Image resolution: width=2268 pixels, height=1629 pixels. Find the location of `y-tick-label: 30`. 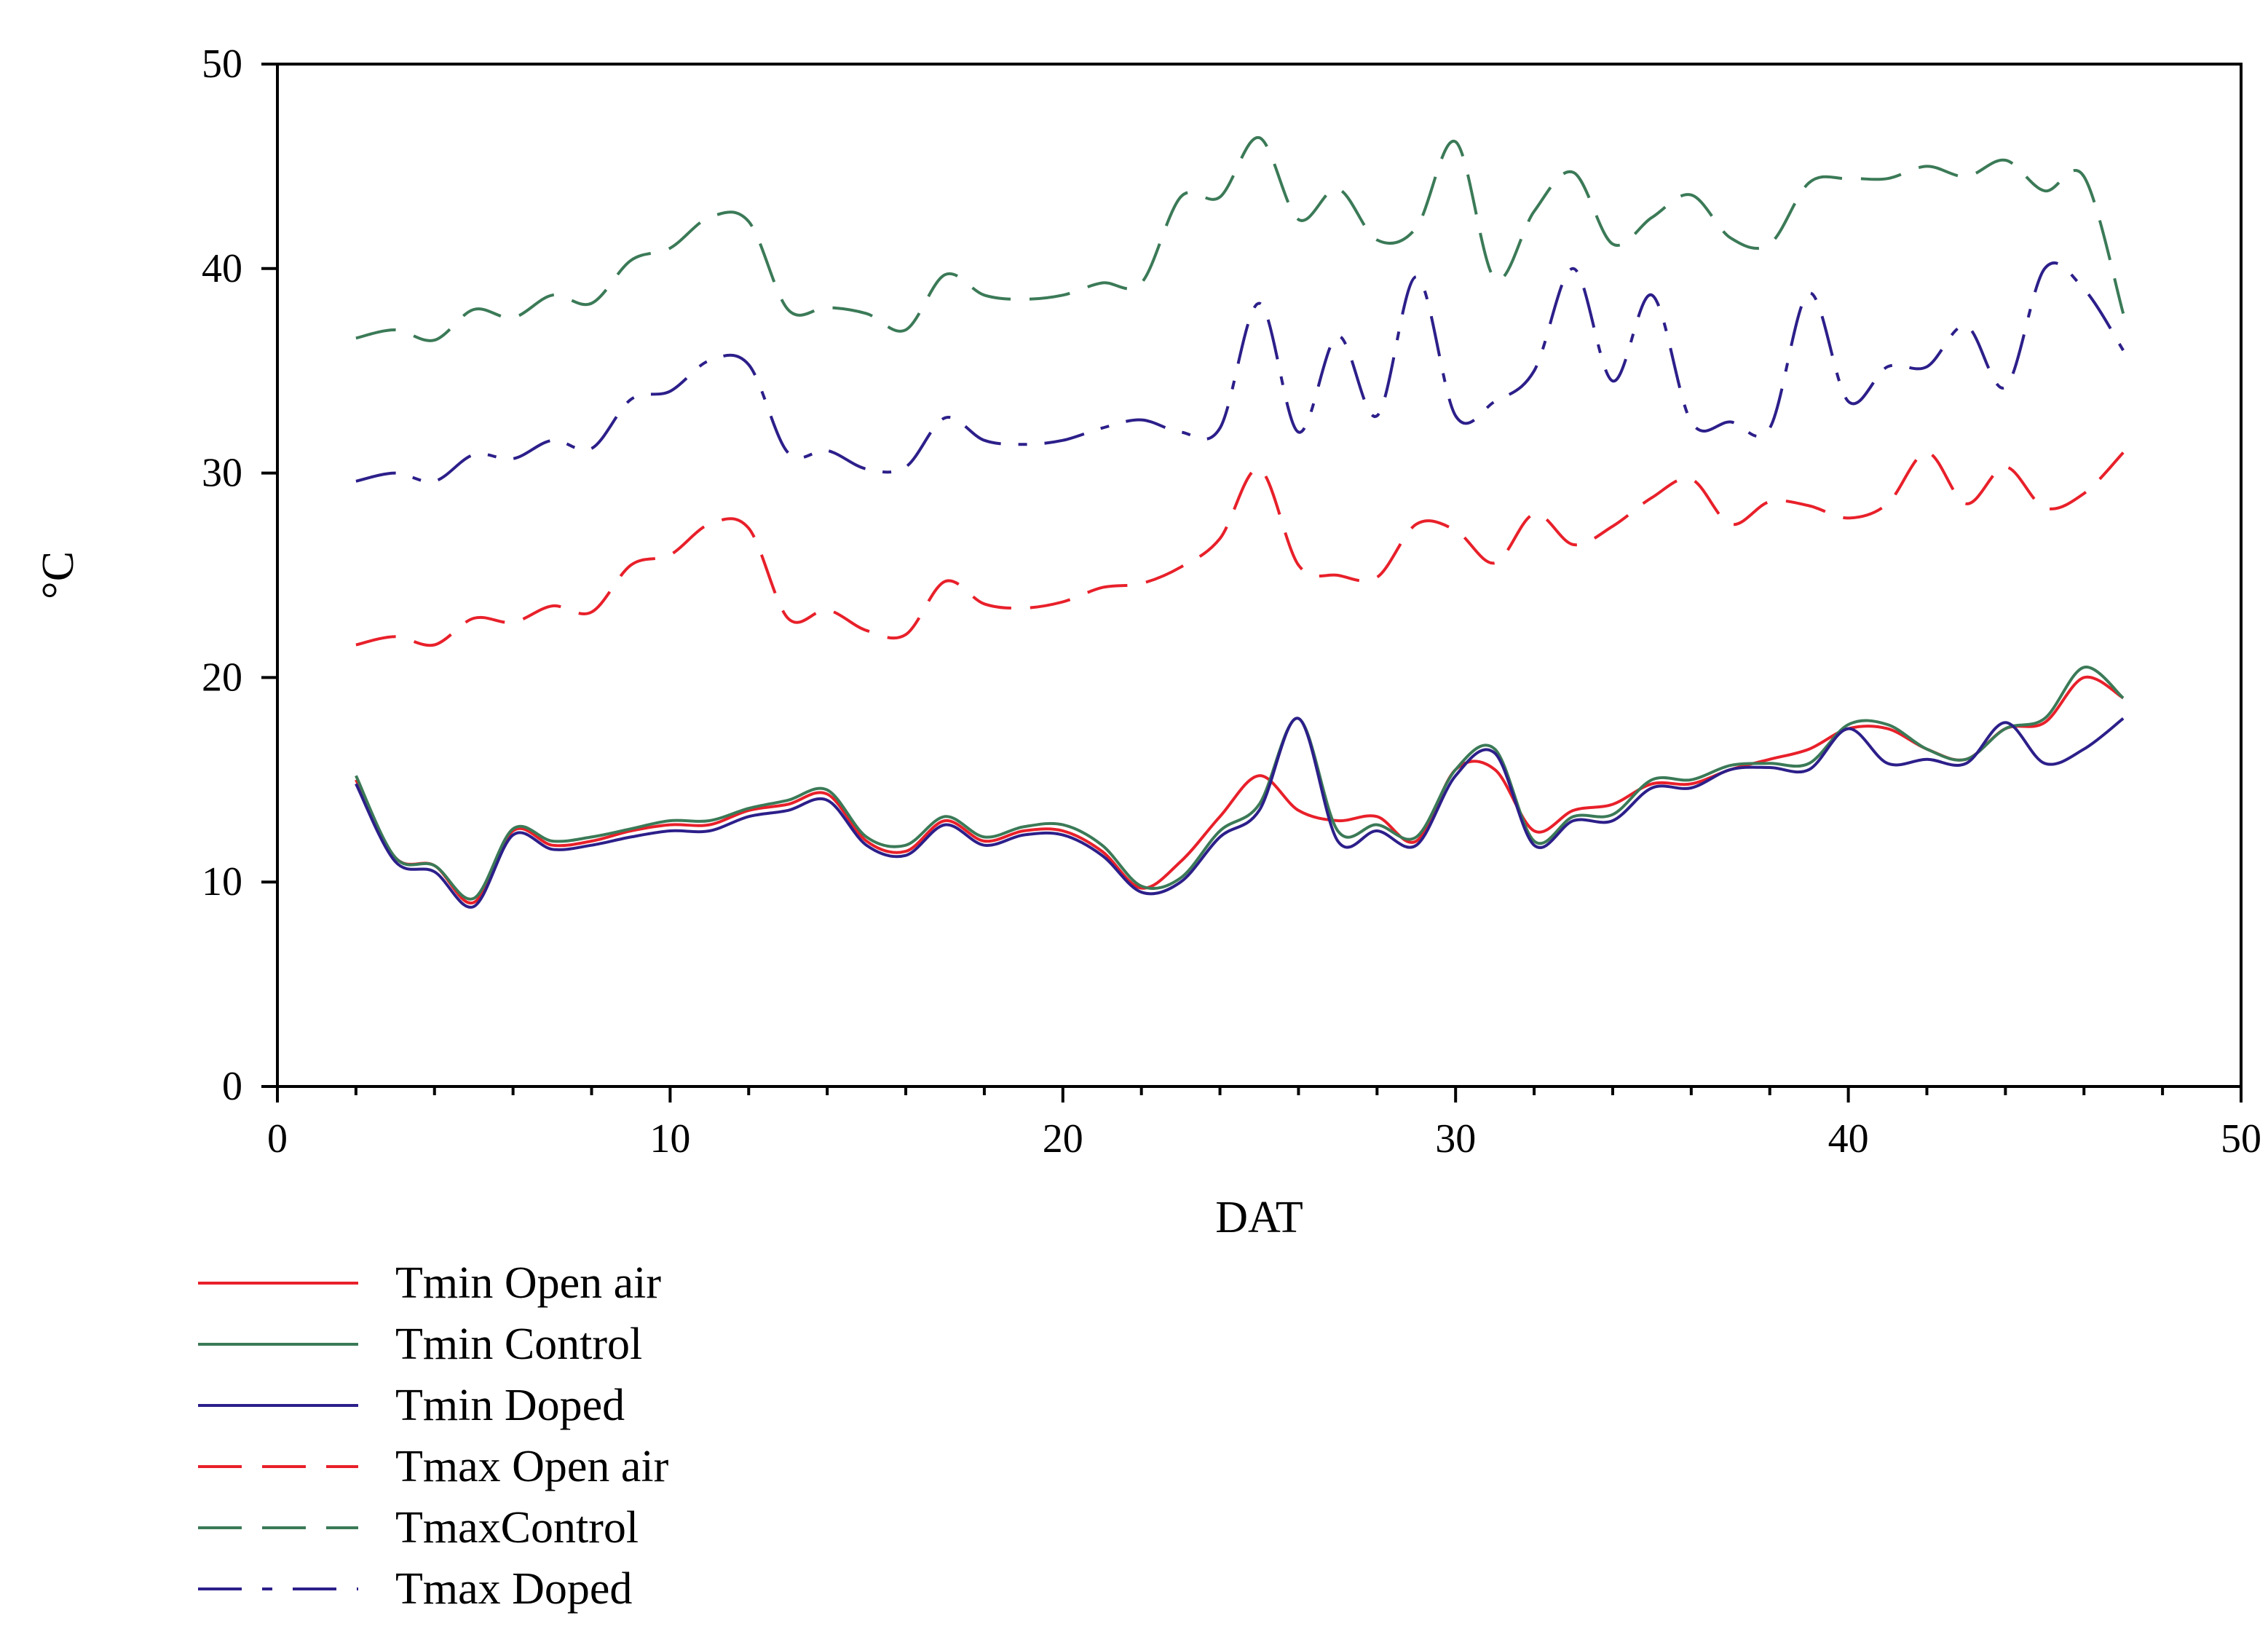

y-tick-label: 30 is located at coordinates (222, 473).